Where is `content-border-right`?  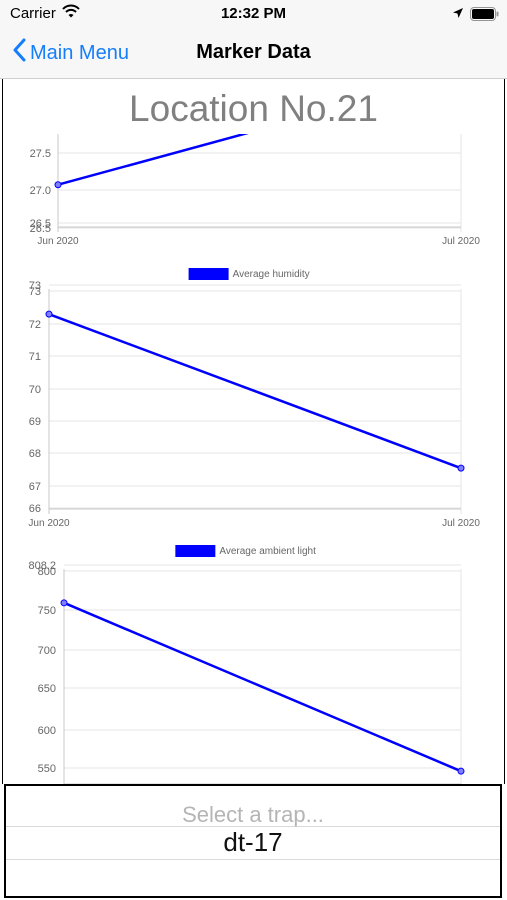 content-border-right is located at coordinates (504, 431).